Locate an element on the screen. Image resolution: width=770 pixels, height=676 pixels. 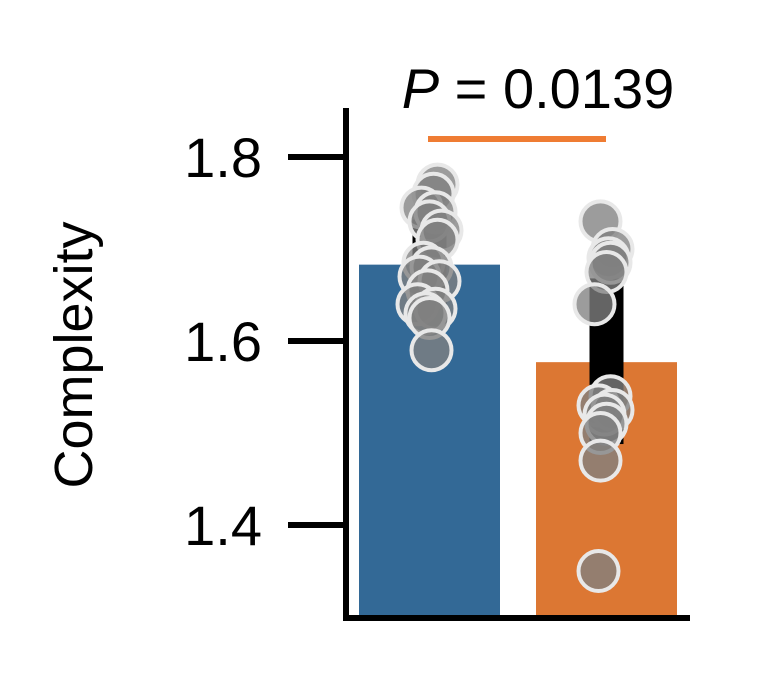
y-ticks-group: 1.4 1.6 1.8 is located at coordinates (265, 341).